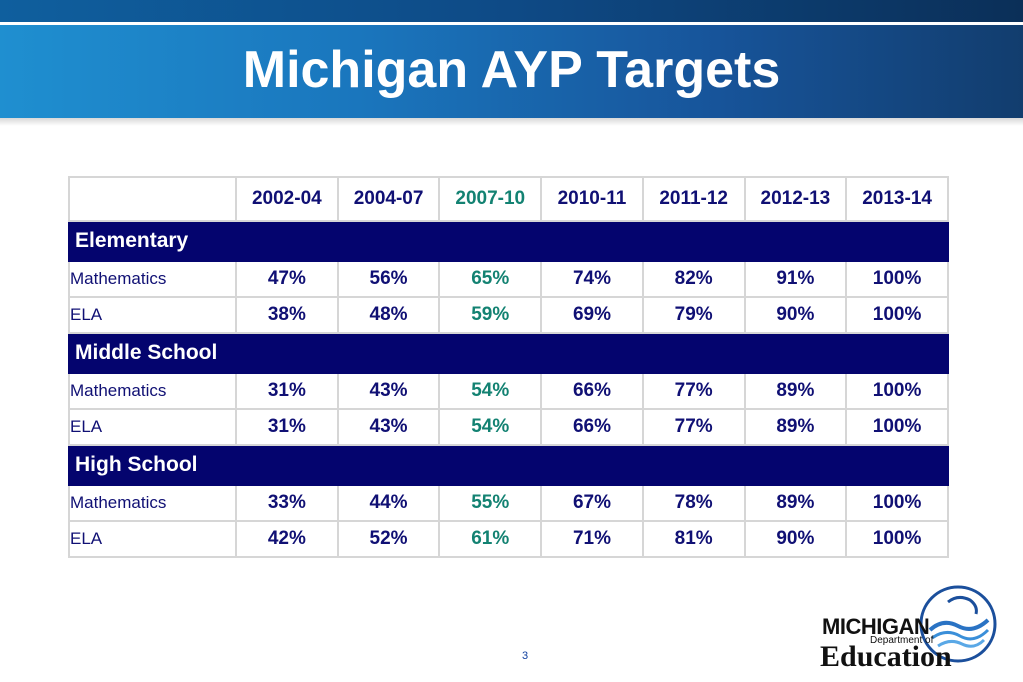 The image size is (1023, 682). I want to click on target-value: 67%, so click(592, 503).